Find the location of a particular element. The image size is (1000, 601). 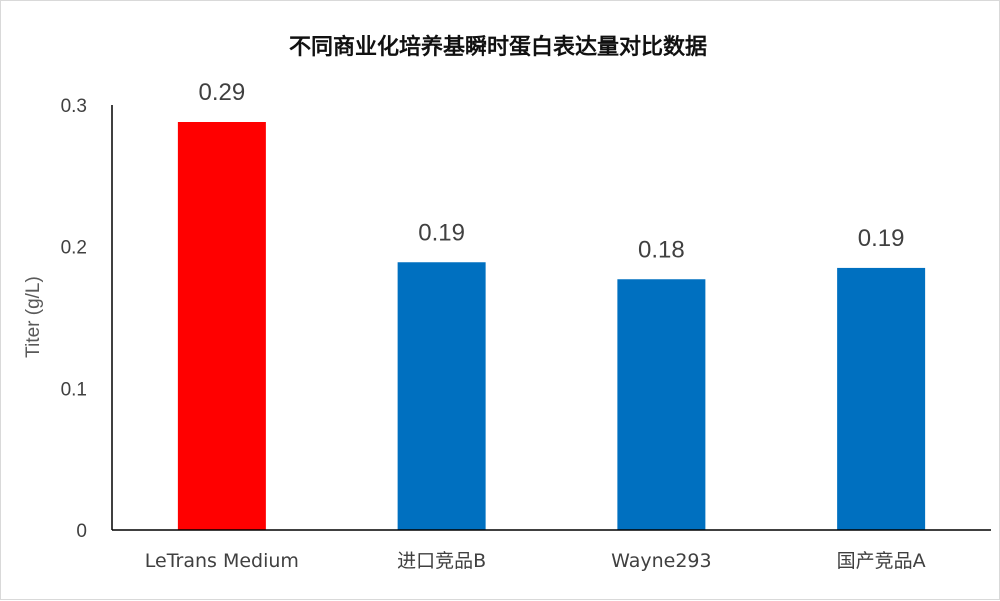

y-tick-label: 0.1 is located at coordinates (74, 389).